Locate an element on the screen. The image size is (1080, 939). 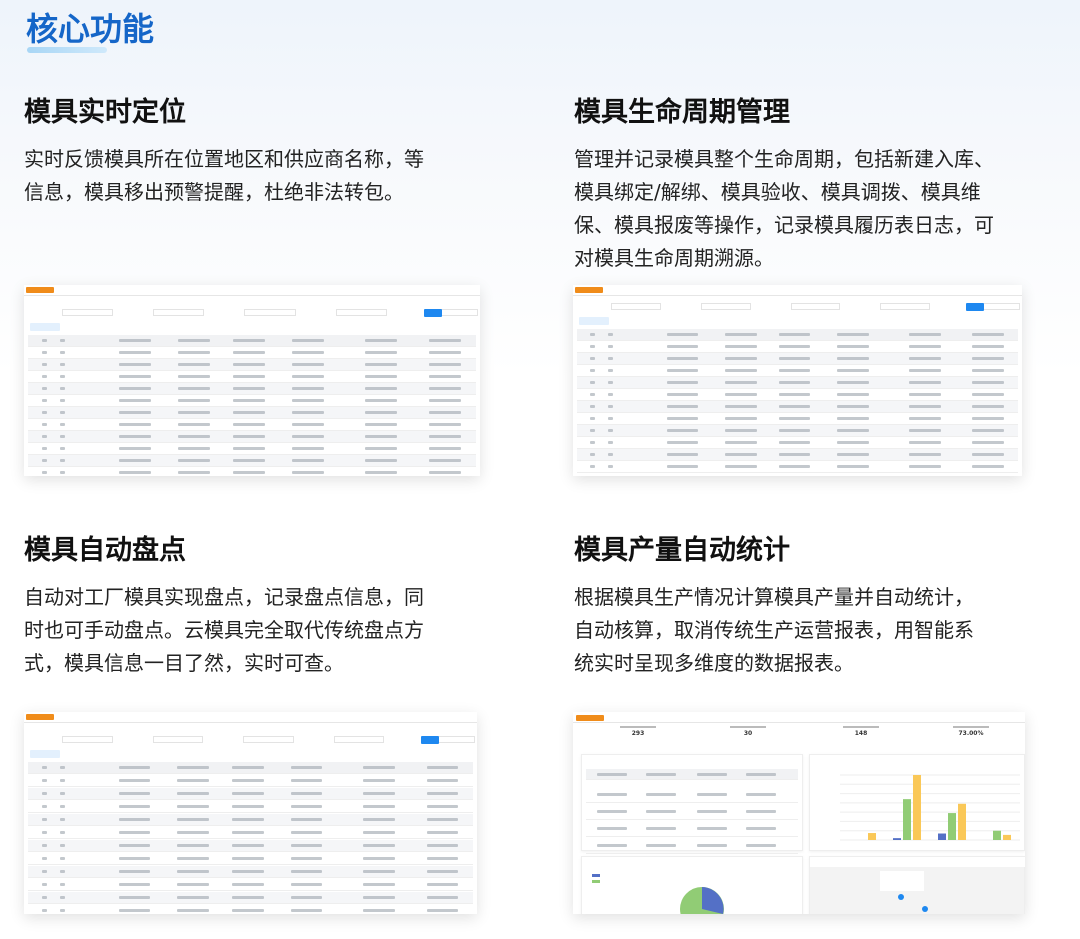
location-screenshot is located at coordinates (252, 380).